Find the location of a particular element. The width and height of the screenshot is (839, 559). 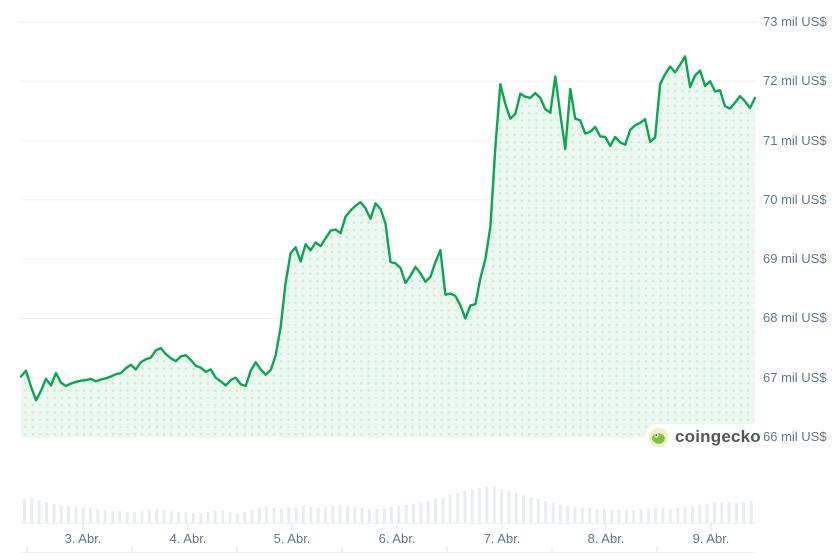

coingecko-watermark-text: coingecko is located at coordinates (718, 436).